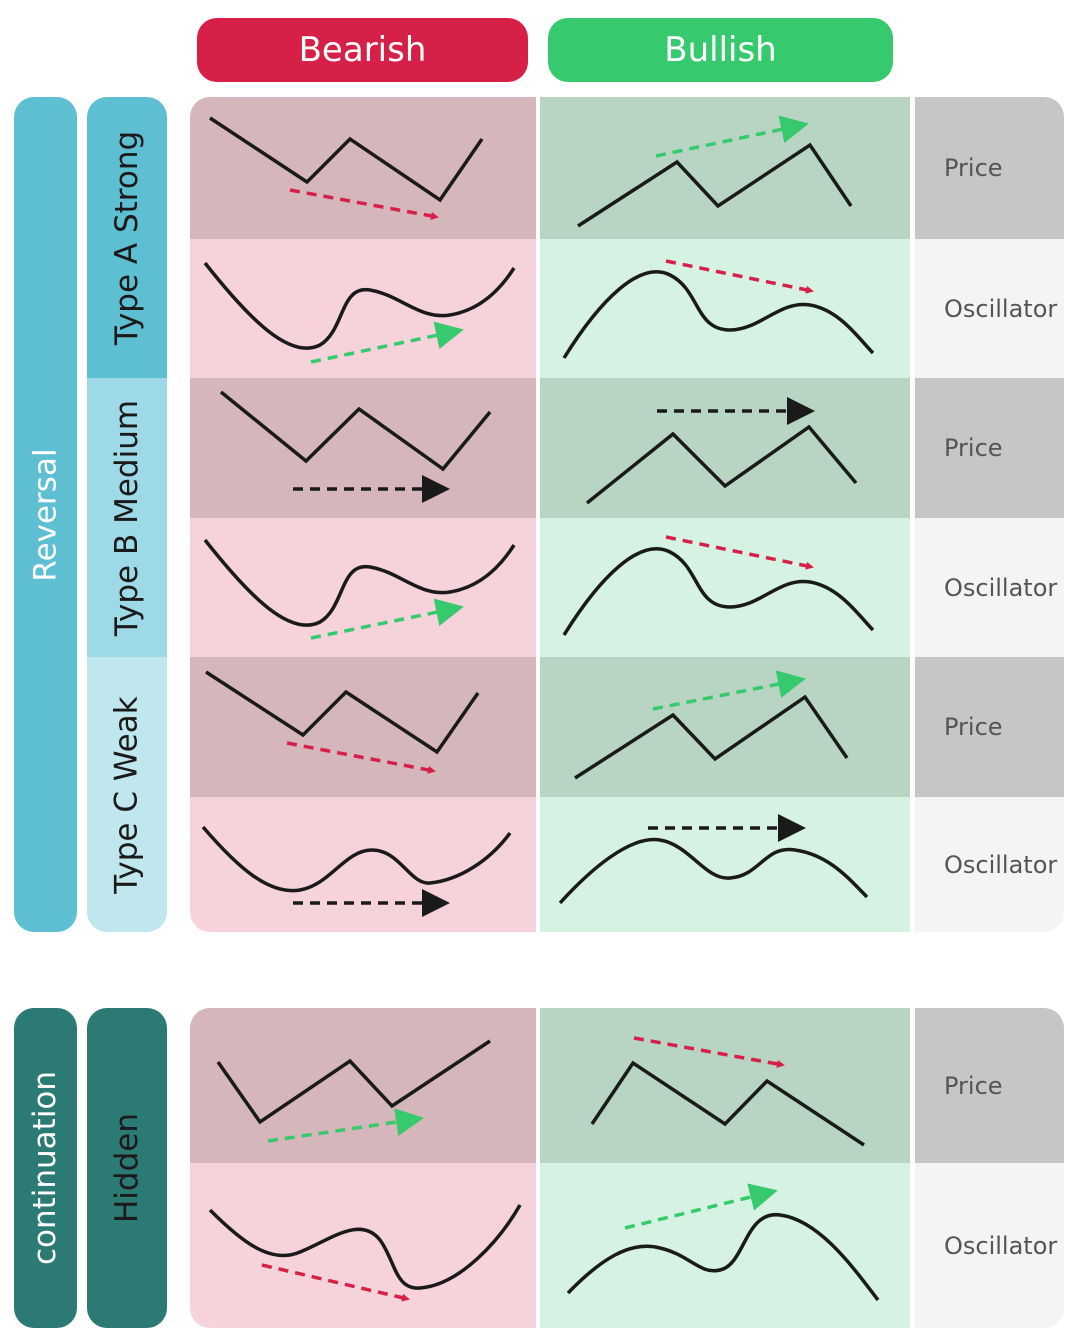 This screenshot has height=1342, width=1080. I want to click on reversal-bar: Reversal, so click(45, 514).